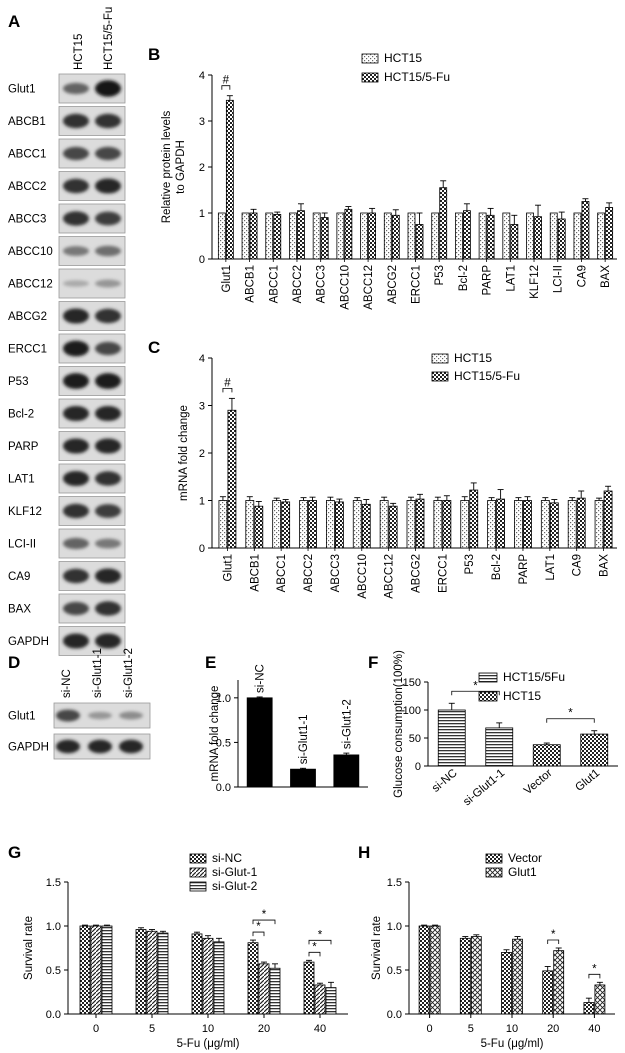  Describe the element at coordinates (27, 155) in the screenshot. I see `blot-row-label: ABCC1` at that location.